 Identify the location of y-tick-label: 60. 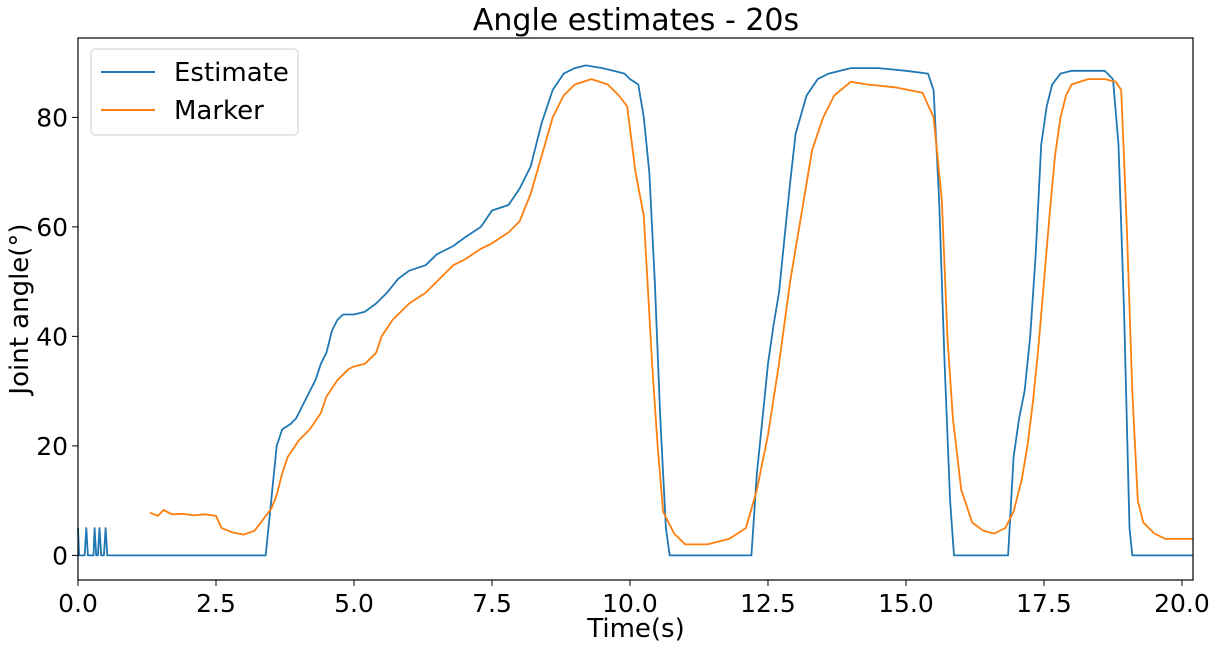
(52, 227).